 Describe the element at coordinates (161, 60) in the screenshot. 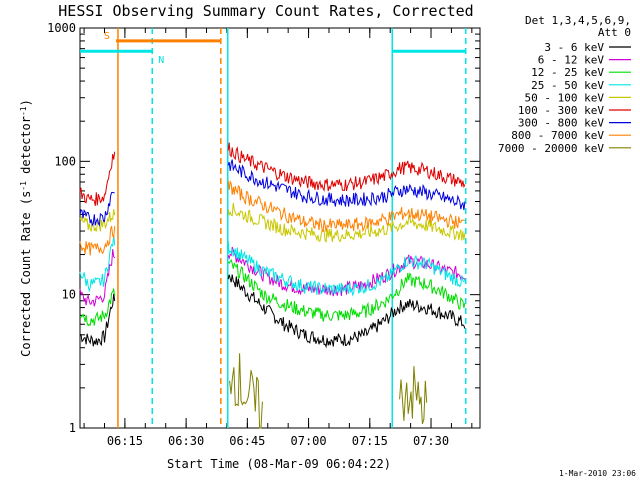

I see `flag-label: N` at that location.